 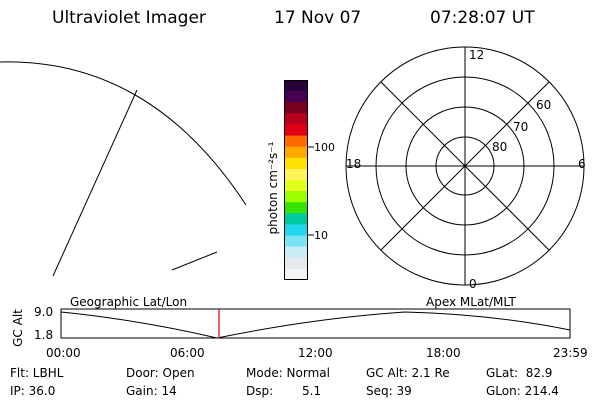 I want to click on mlt-label-6: 6, so click(x=582, y=164).